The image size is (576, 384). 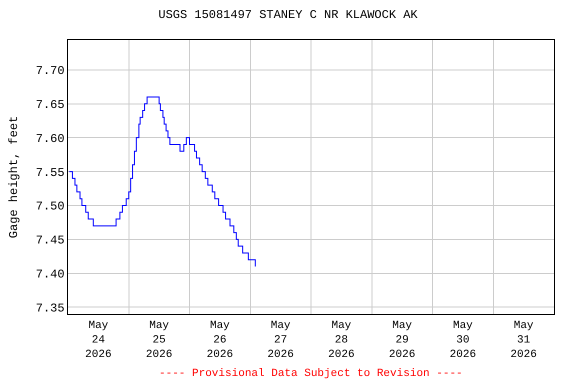 I want to click on y-tick-label: 7.70, so click(x=50, y=71).